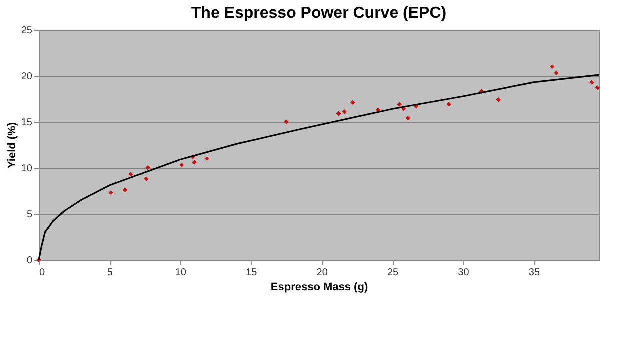 This screenshot has width=640, height=358. Describe the element at coordinates (29, 215) in the screenshot. I see `y-tick-label: 5` at that location.